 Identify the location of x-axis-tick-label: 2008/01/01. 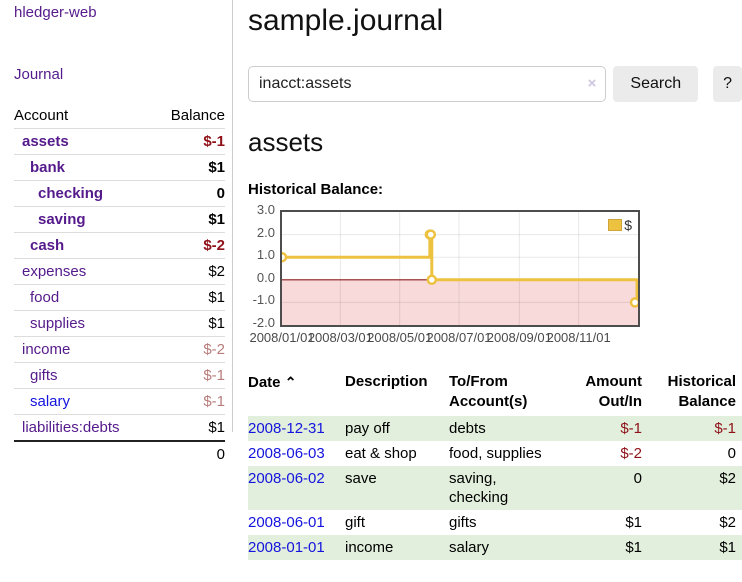
(282, 337).